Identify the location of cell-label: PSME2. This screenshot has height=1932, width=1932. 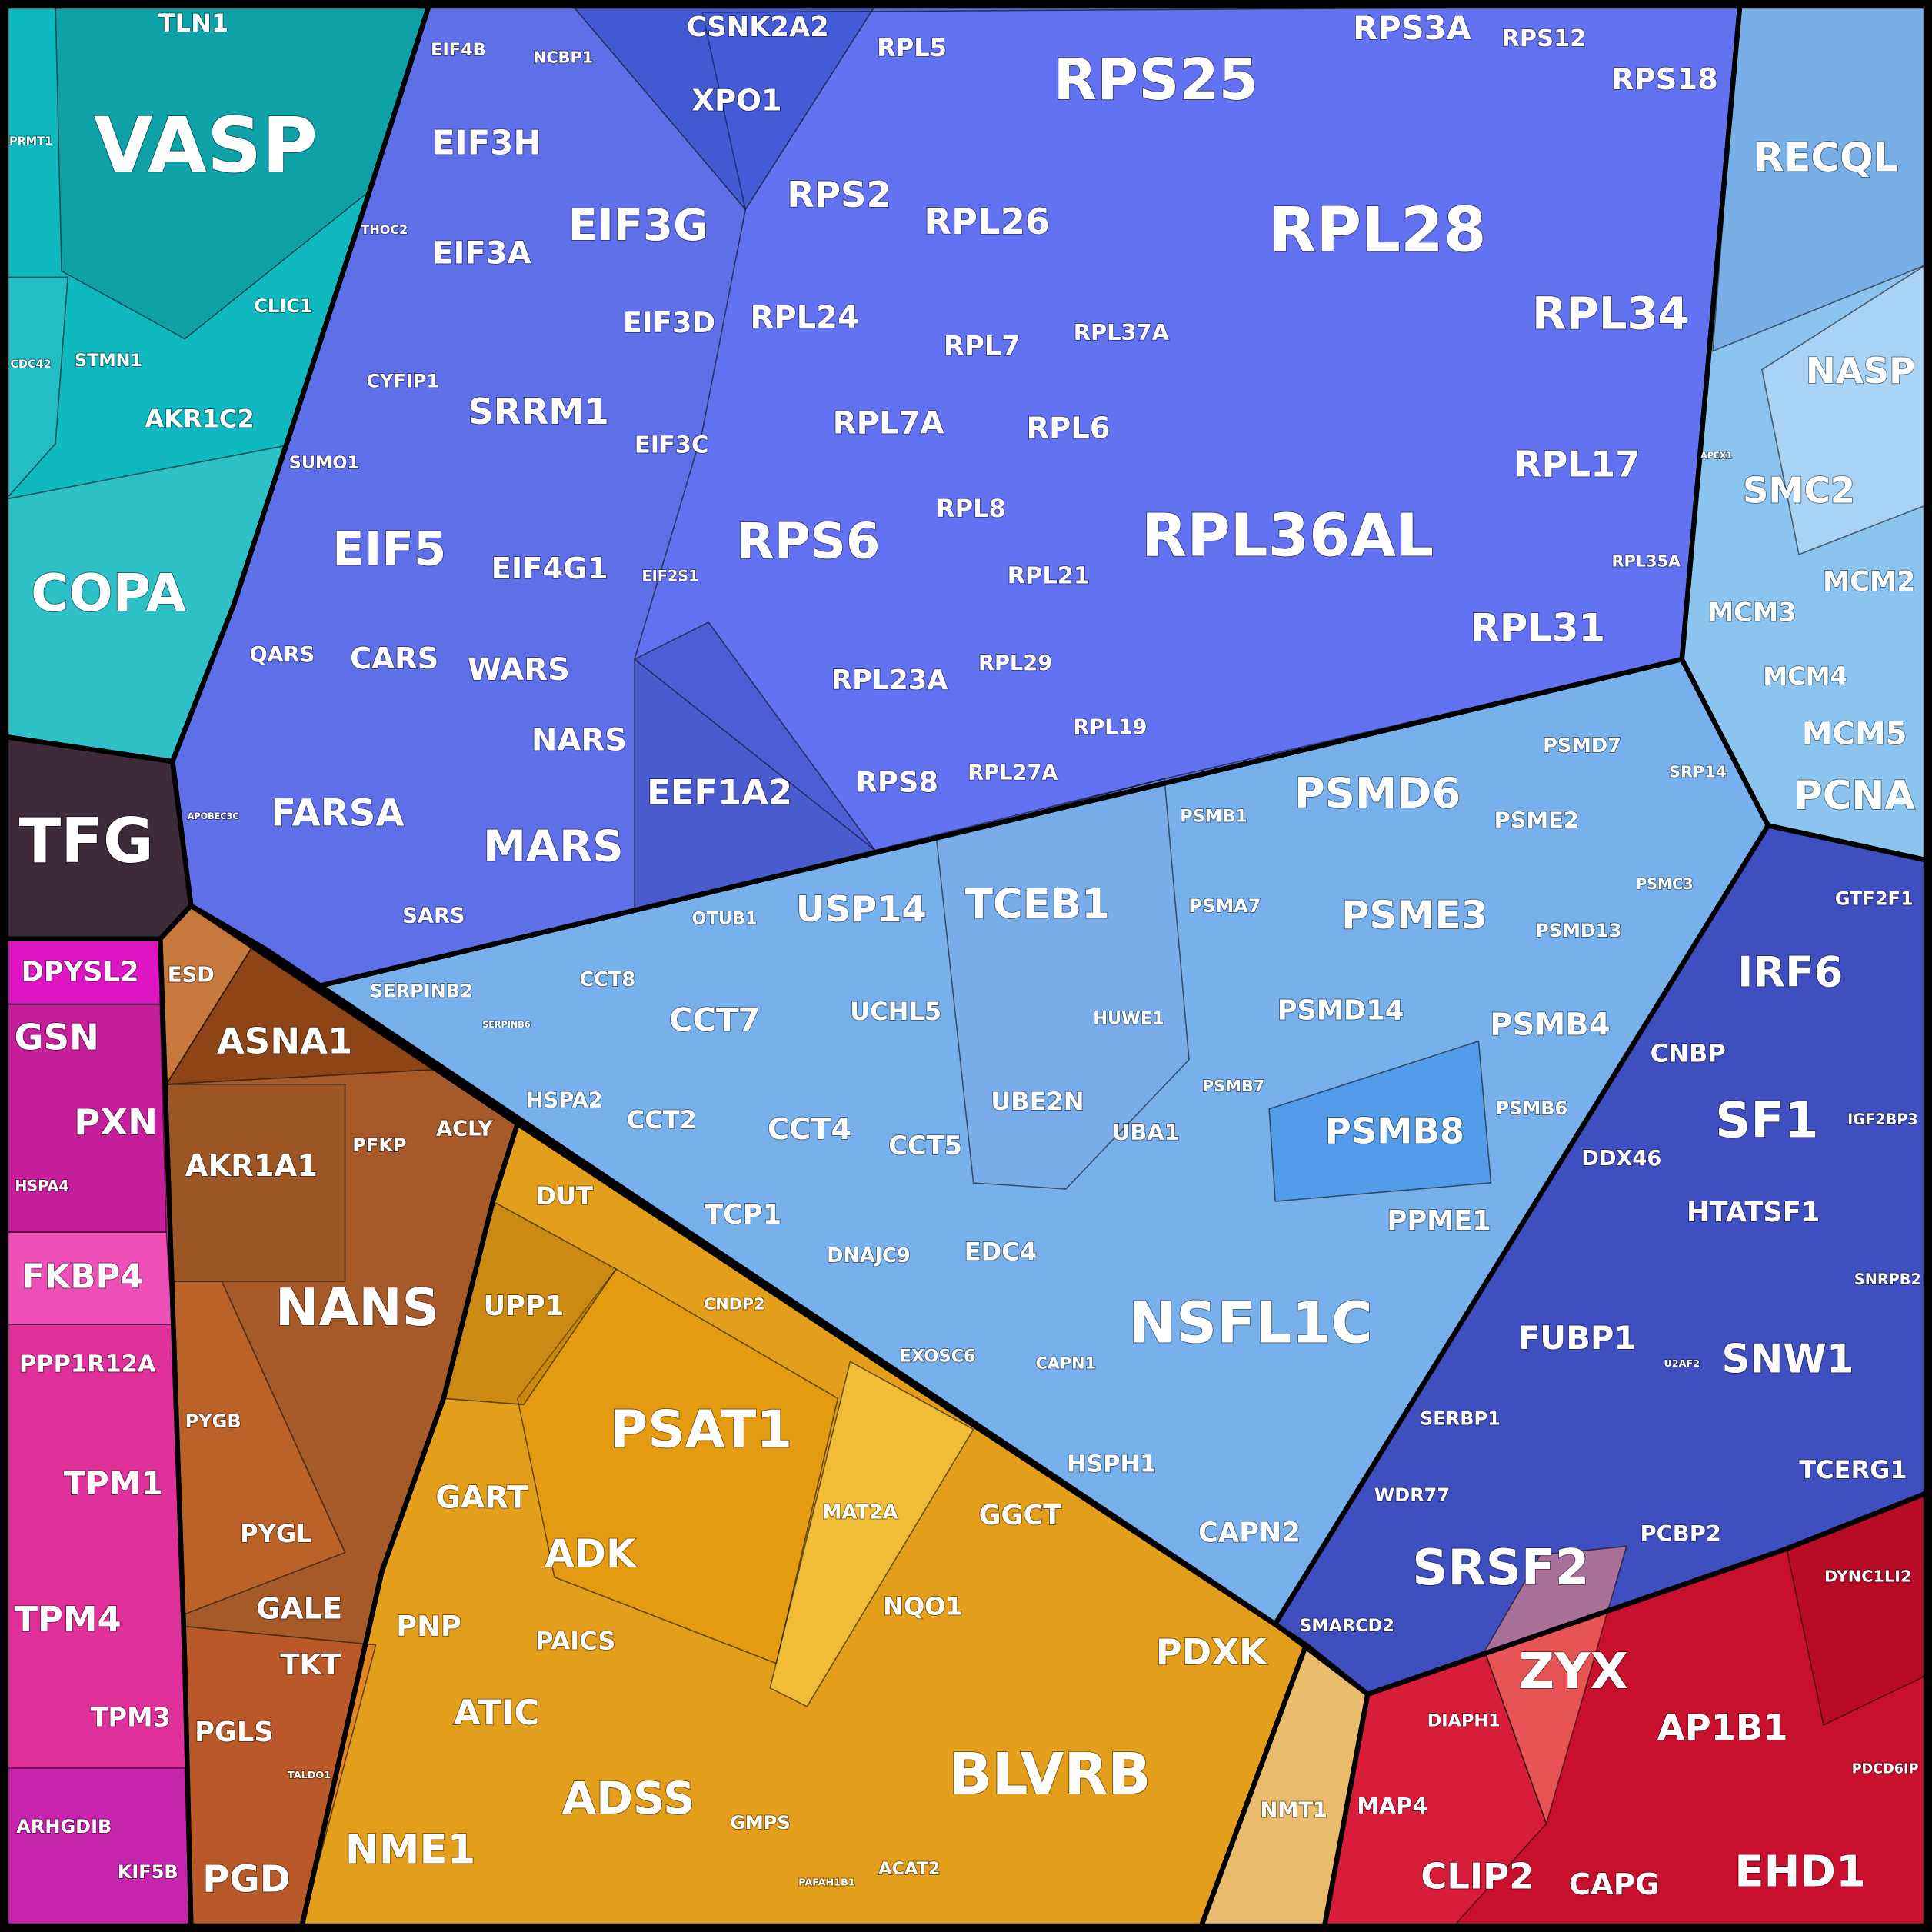
(1536, 821).